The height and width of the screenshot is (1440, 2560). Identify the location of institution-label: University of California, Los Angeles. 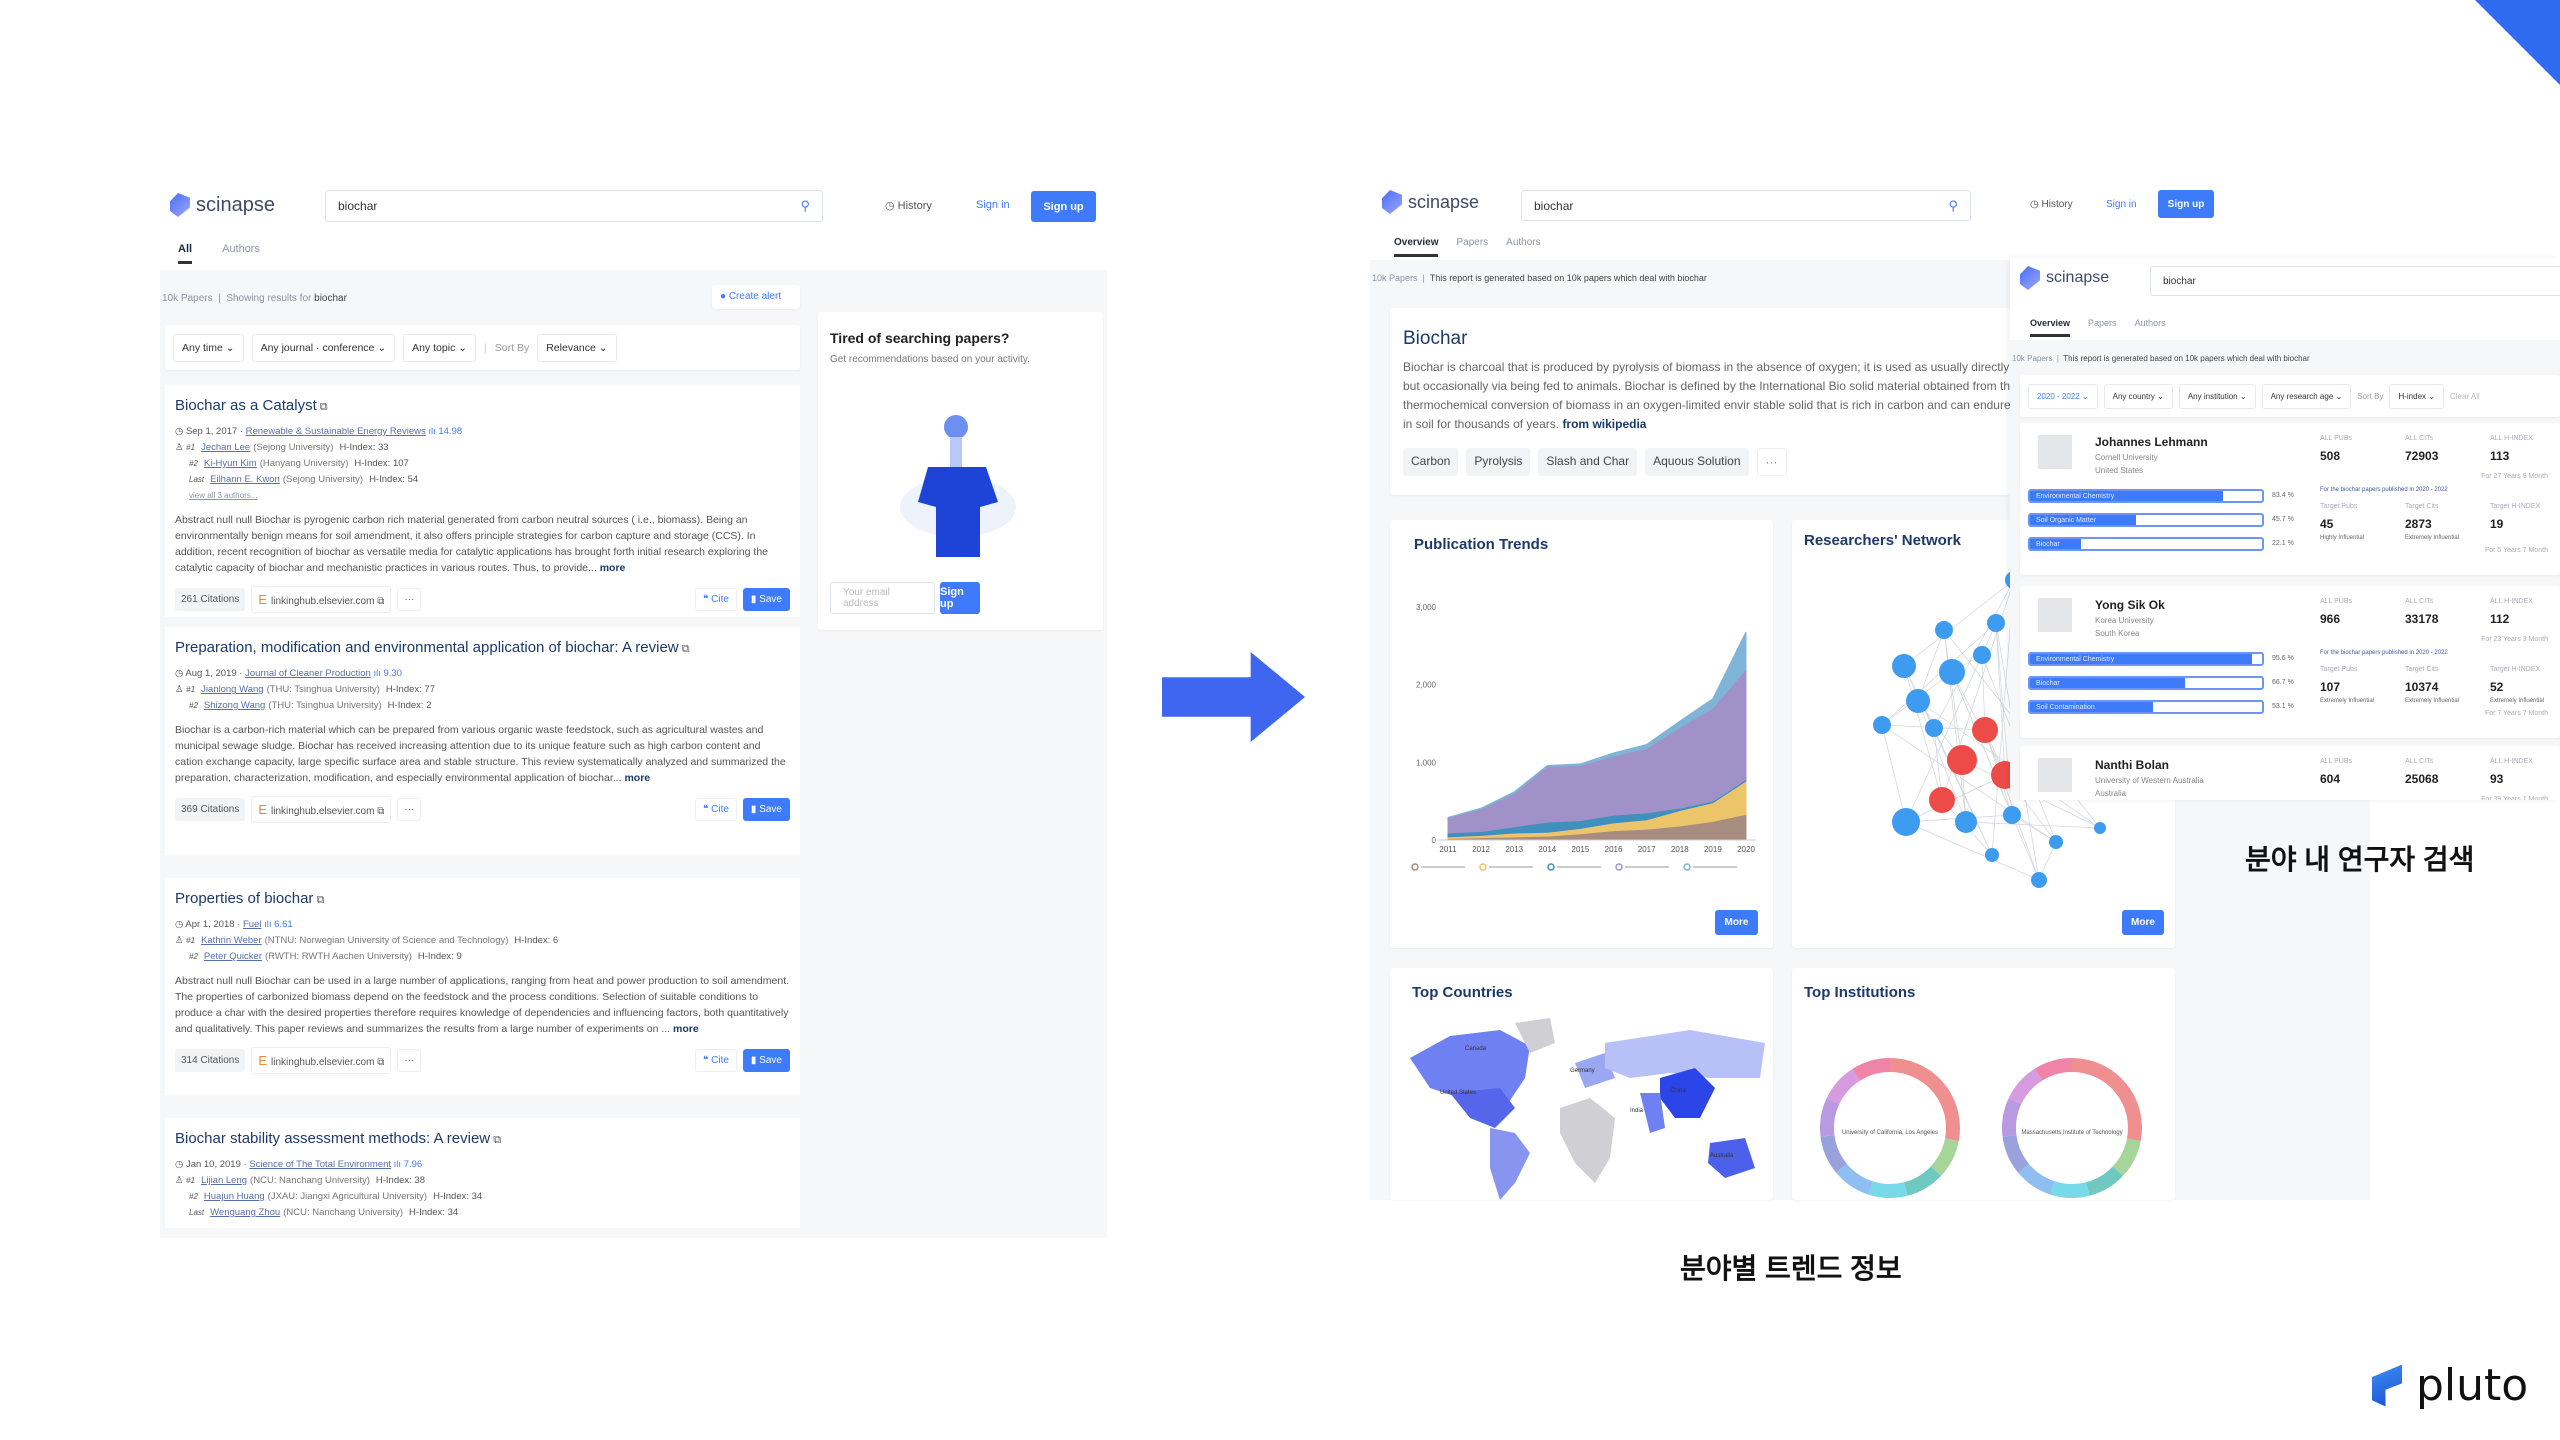
(1890, 1133).